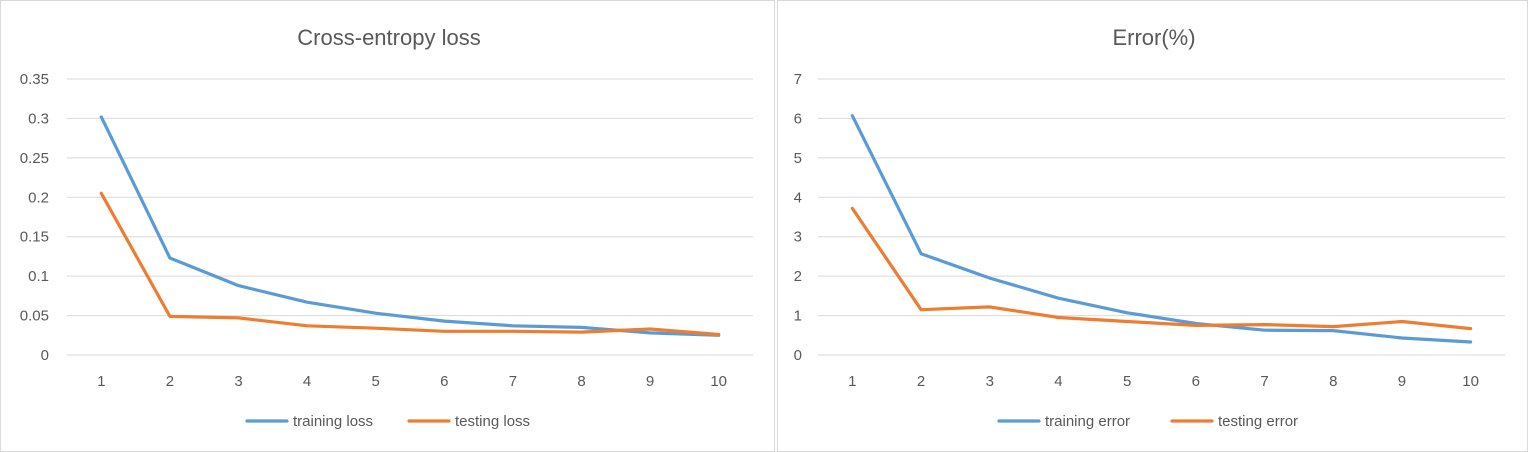 The image size is (1528, 452). Describe the element at coordinates (1161, 268) in the screenshot. I see `series-line-testing-error` at that location.